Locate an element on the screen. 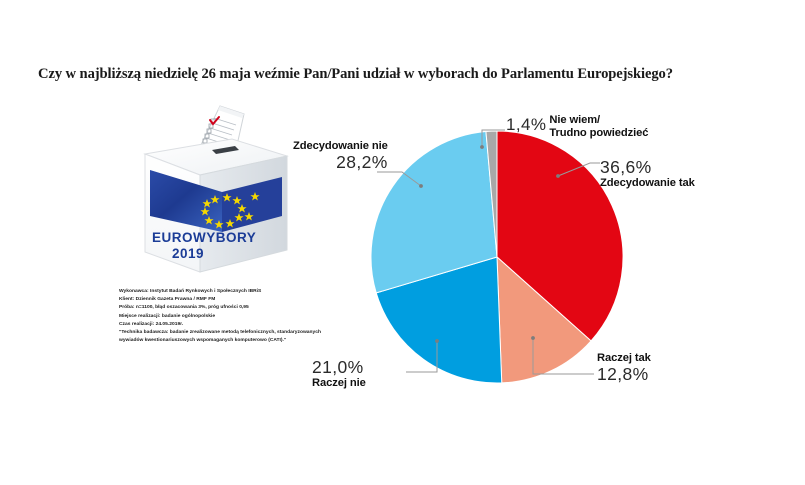  callout-raczej-nie: 21,0% Raczej nie is located at coordinates (339, 374).